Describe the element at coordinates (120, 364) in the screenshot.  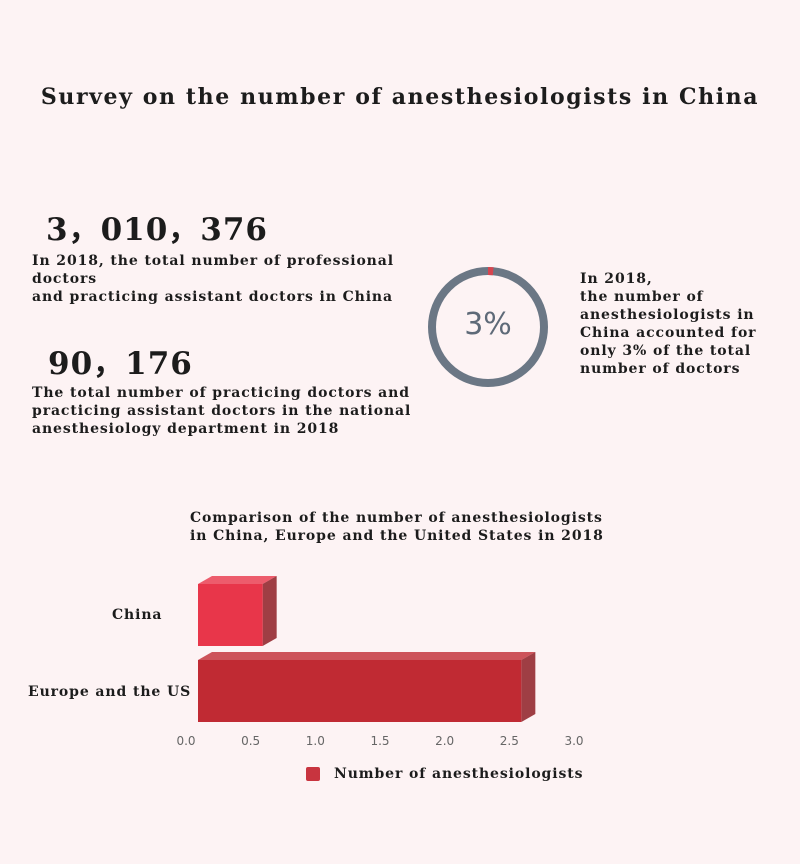
I see `anesthesiology-number: 90，176` at that location.